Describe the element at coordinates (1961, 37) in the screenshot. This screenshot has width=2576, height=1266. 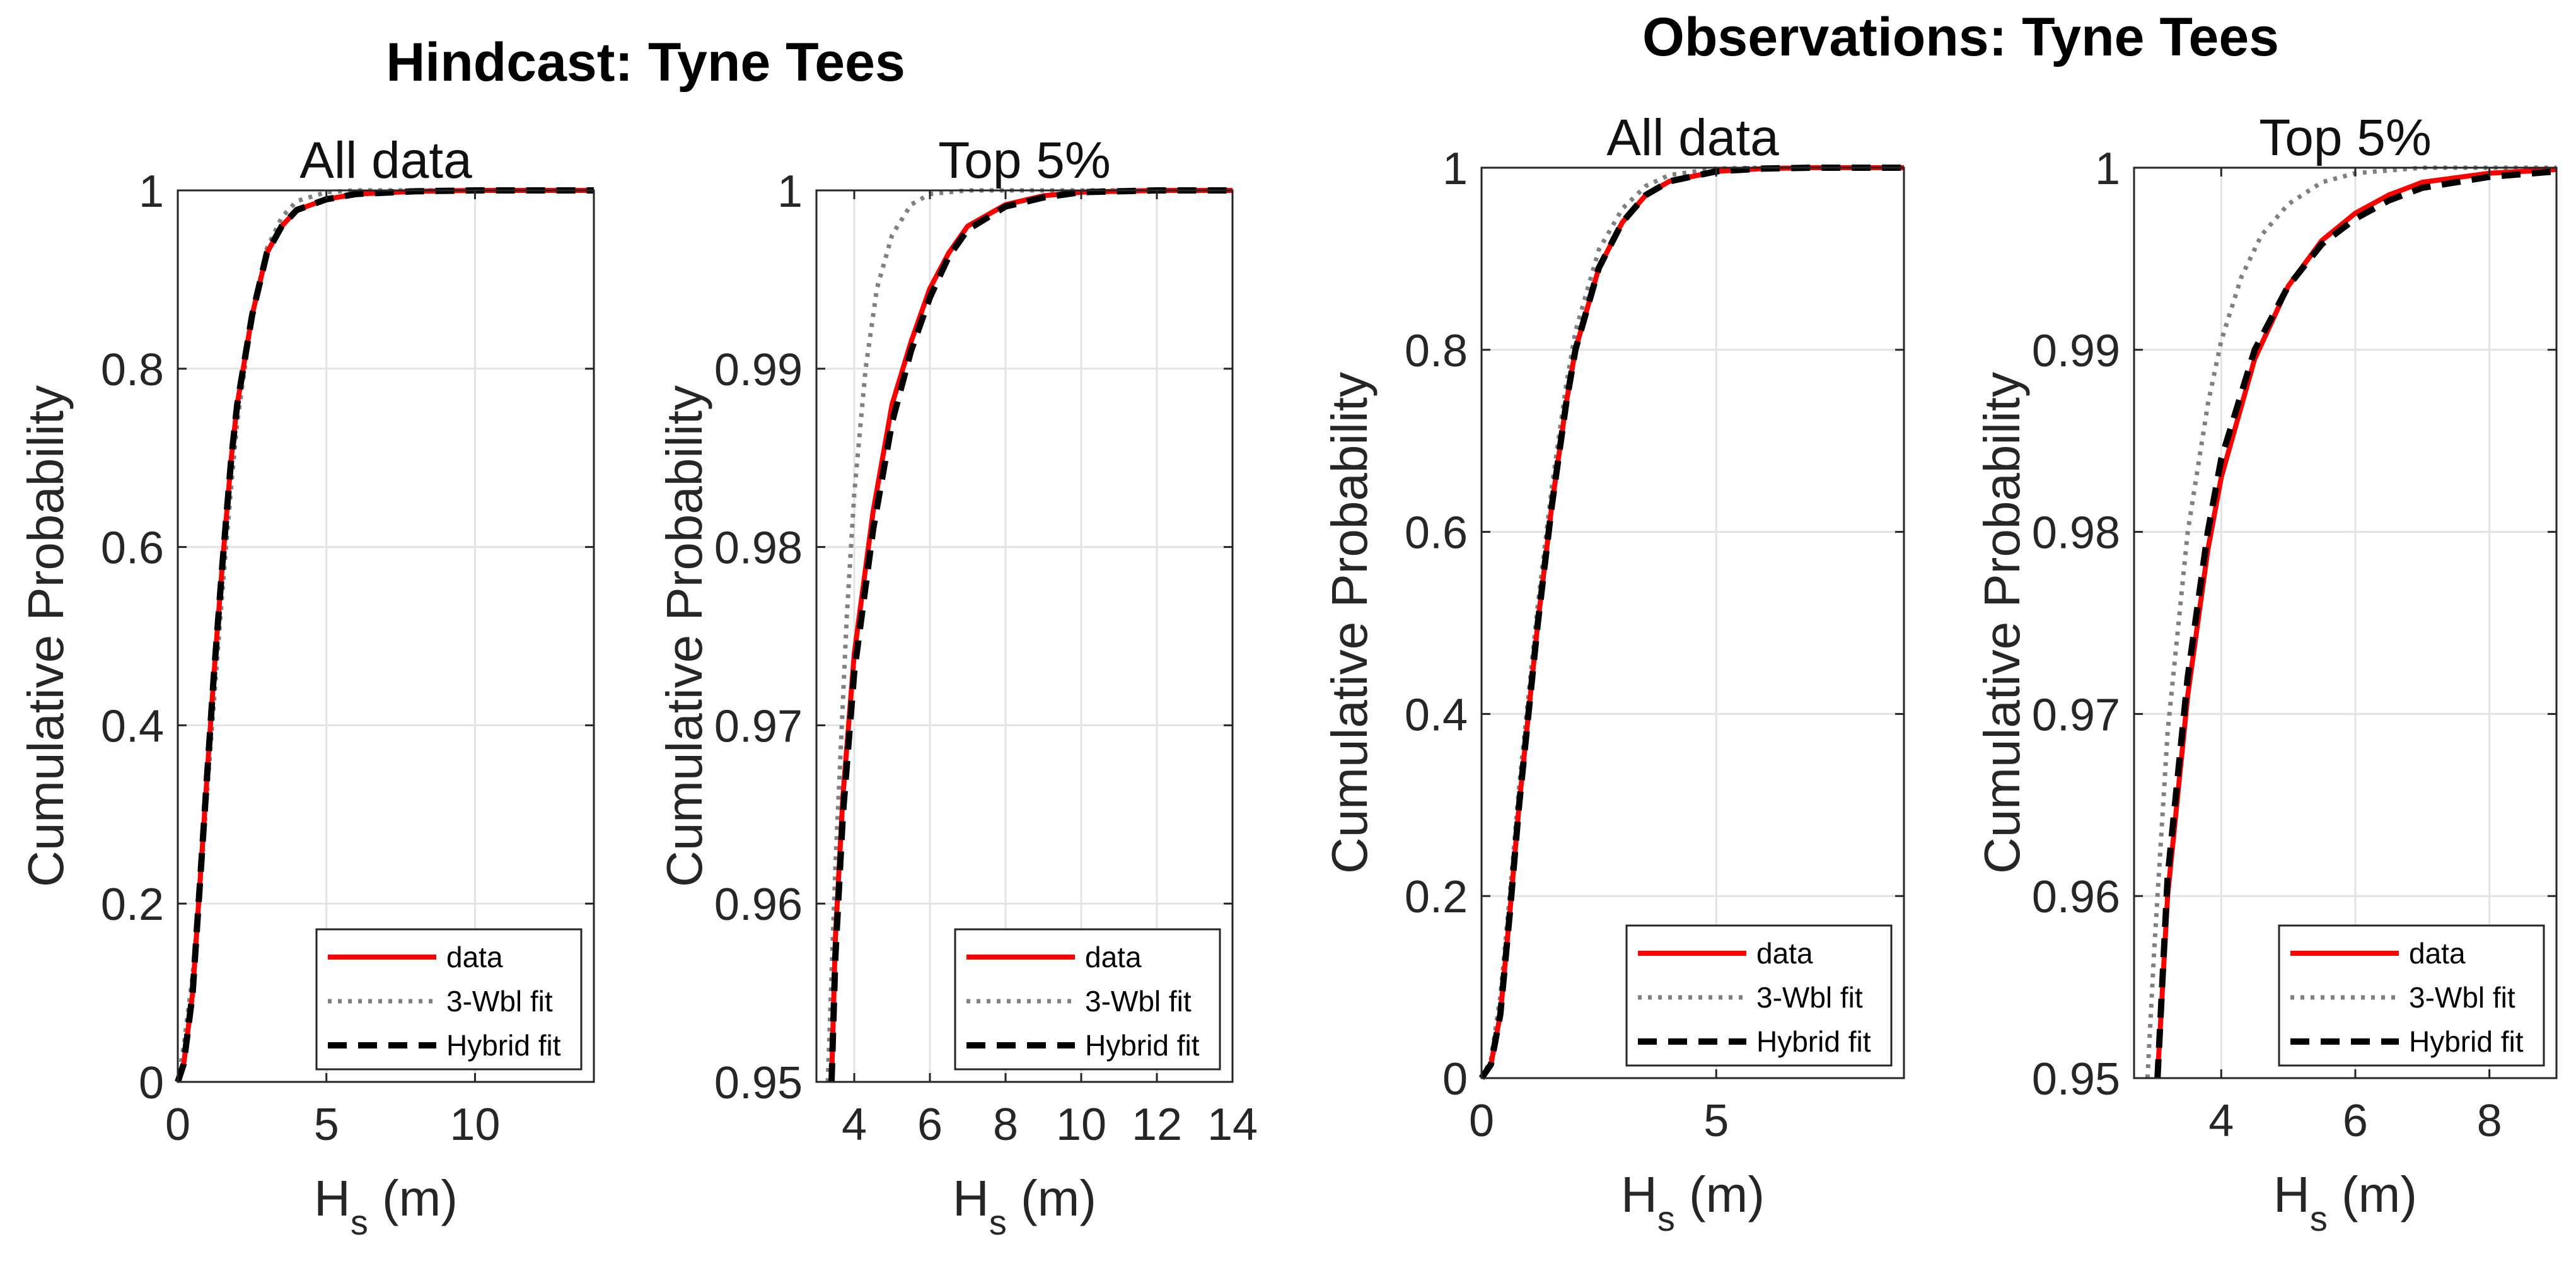
I see `group-title-observations: Observations: Tyne Tees` at that location.